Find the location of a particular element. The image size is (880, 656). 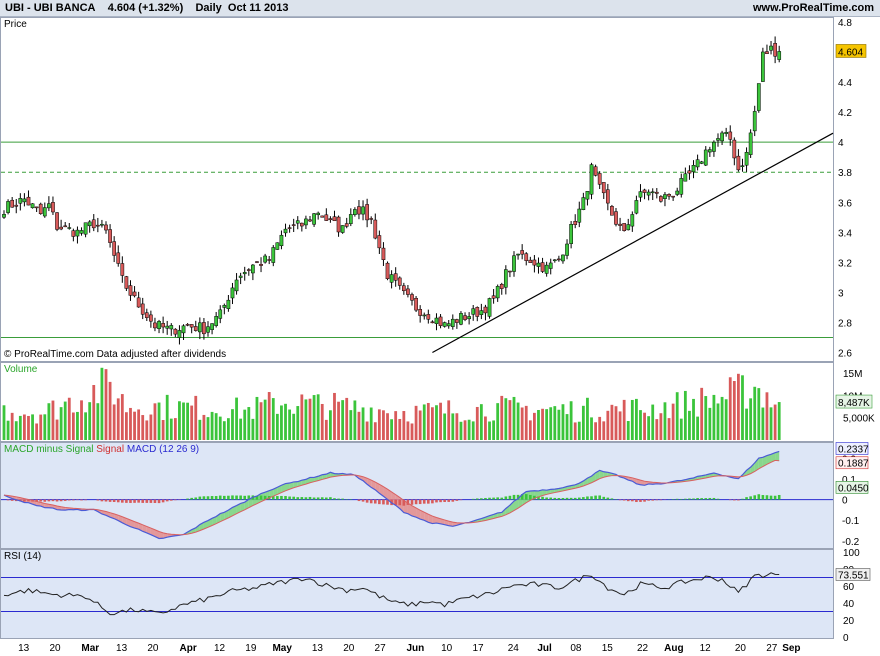

brand-url: www.ProRealTime.com is located at coordinates (813, 8).